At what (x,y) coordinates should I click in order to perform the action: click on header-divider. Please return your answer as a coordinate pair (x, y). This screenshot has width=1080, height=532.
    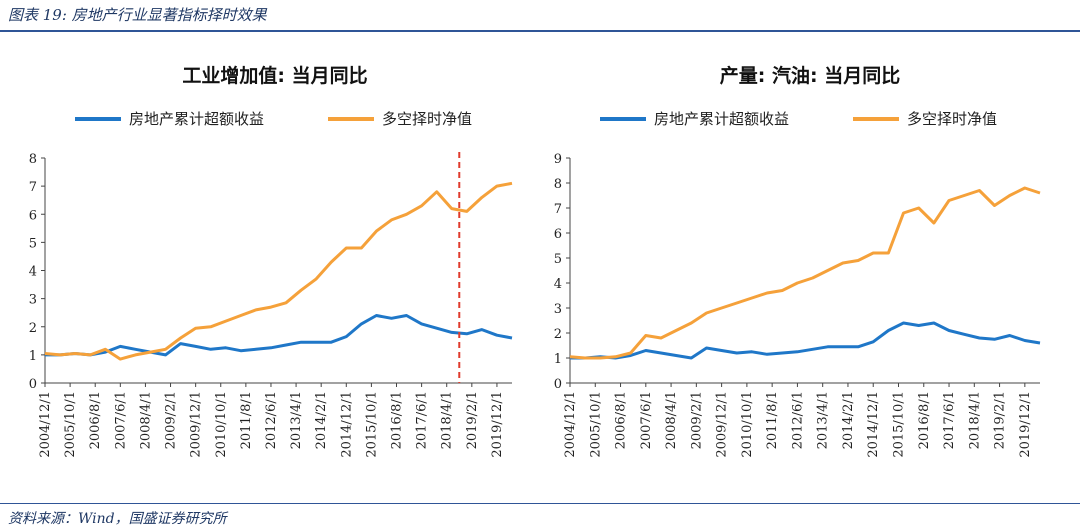
    Looking at the image, I should click on (540, 31).